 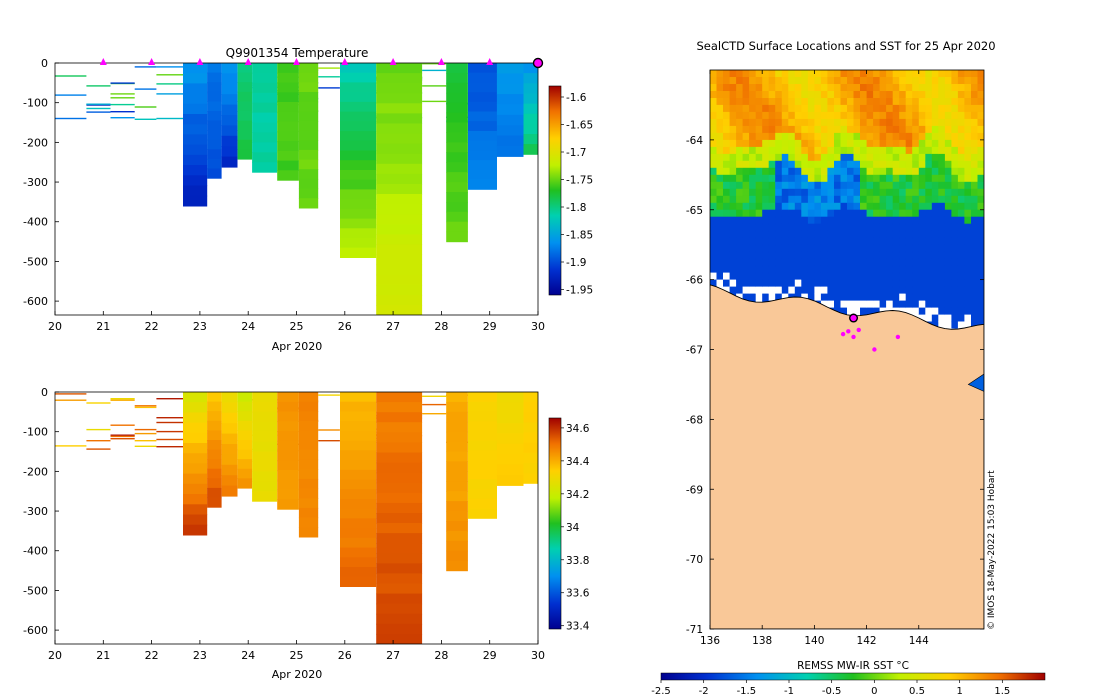 What do you see at coordinates (814, 641) in the screenshot?
I see `lon-tick-label: 140` at bounding box center [814, 641].